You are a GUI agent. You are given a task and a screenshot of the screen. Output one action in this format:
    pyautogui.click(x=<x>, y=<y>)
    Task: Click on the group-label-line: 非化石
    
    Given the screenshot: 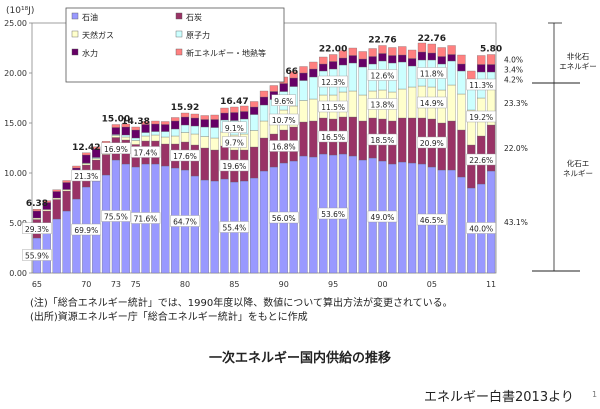 What is the action you would take?
    pyautogui.click(x=578, y=56)
    